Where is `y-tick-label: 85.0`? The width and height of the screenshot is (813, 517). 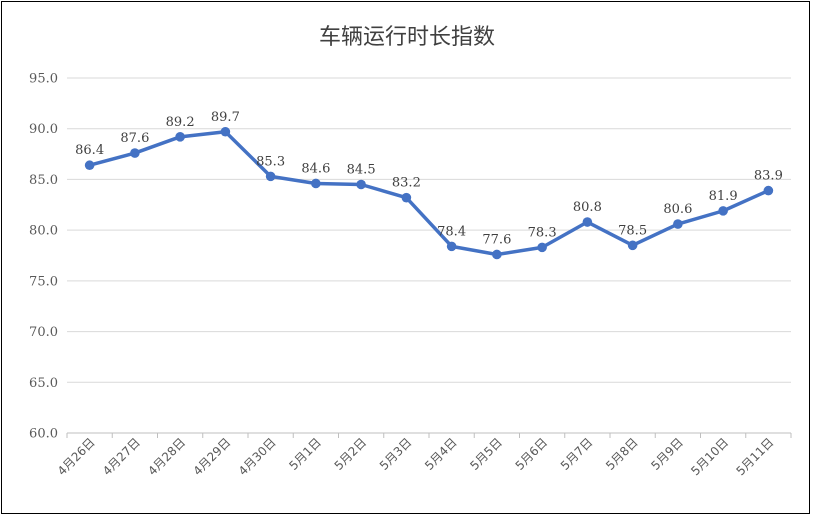 y-tick-label: 85.0 is located at coordinates (43, 180).